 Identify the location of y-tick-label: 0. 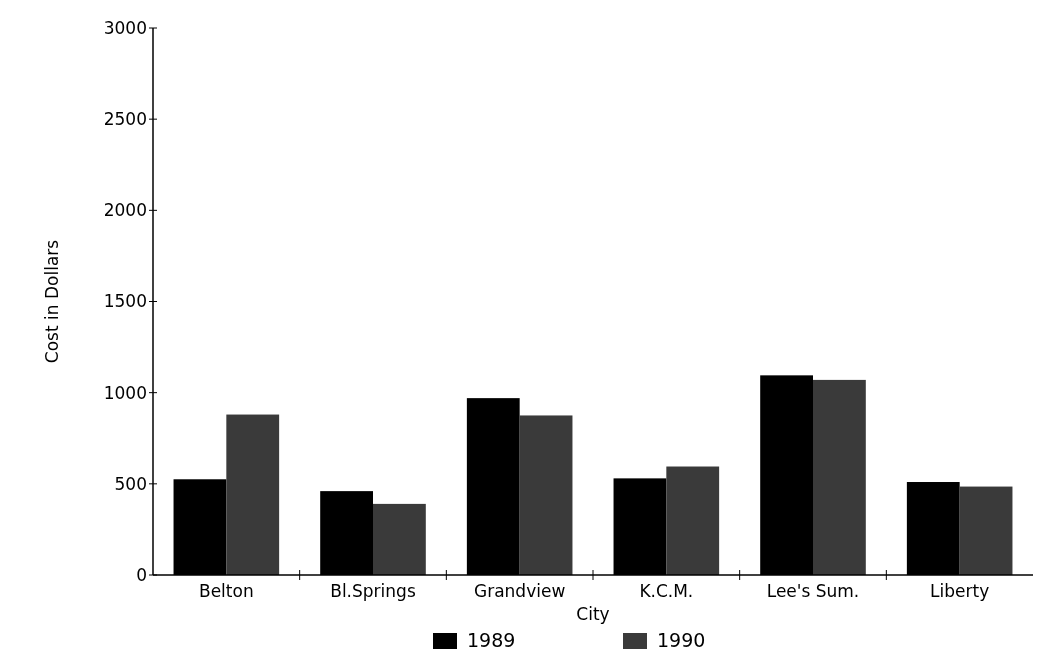
(141, 574).